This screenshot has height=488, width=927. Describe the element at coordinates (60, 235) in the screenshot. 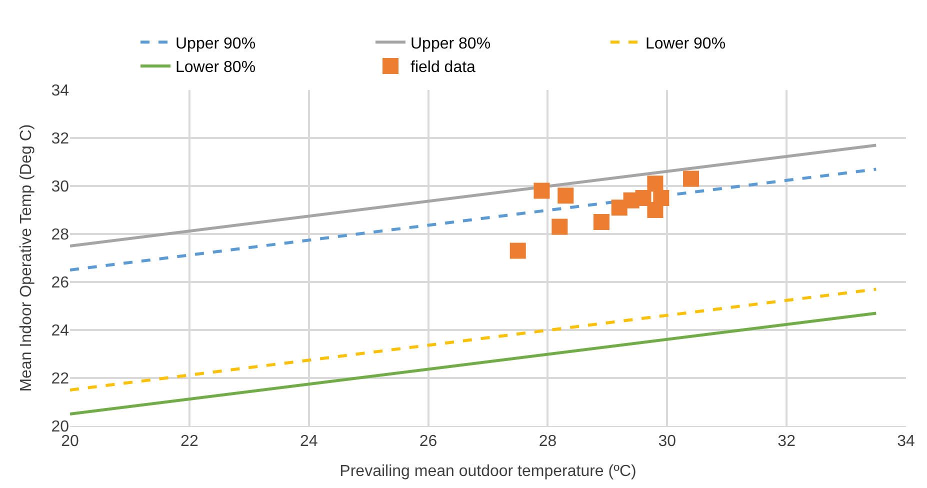

I see `y-tick-label: 28` at that location.